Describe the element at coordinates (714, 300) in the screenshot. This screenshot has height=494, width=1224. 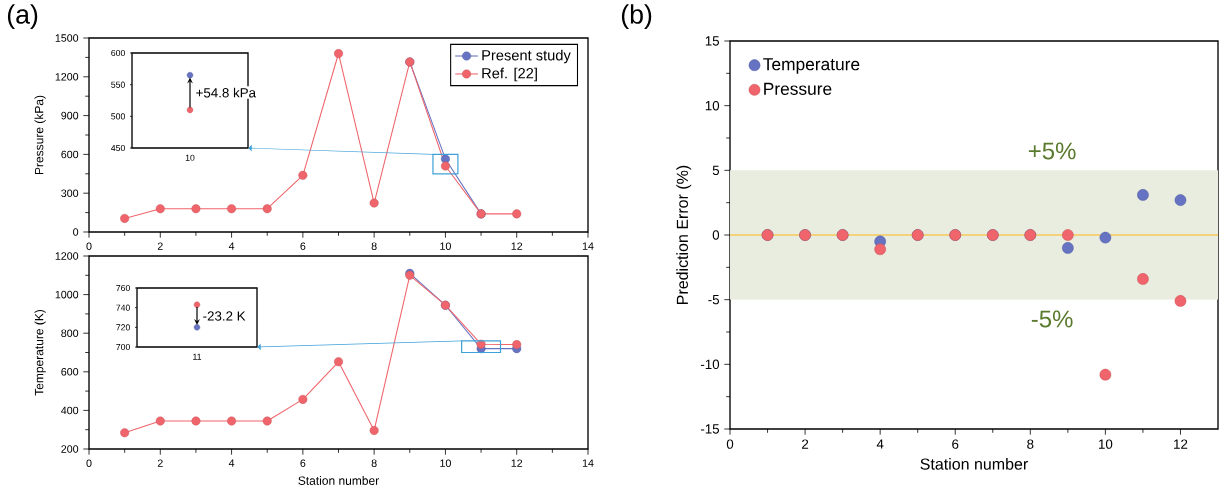
I see `y-tick-label: -5` at that location.